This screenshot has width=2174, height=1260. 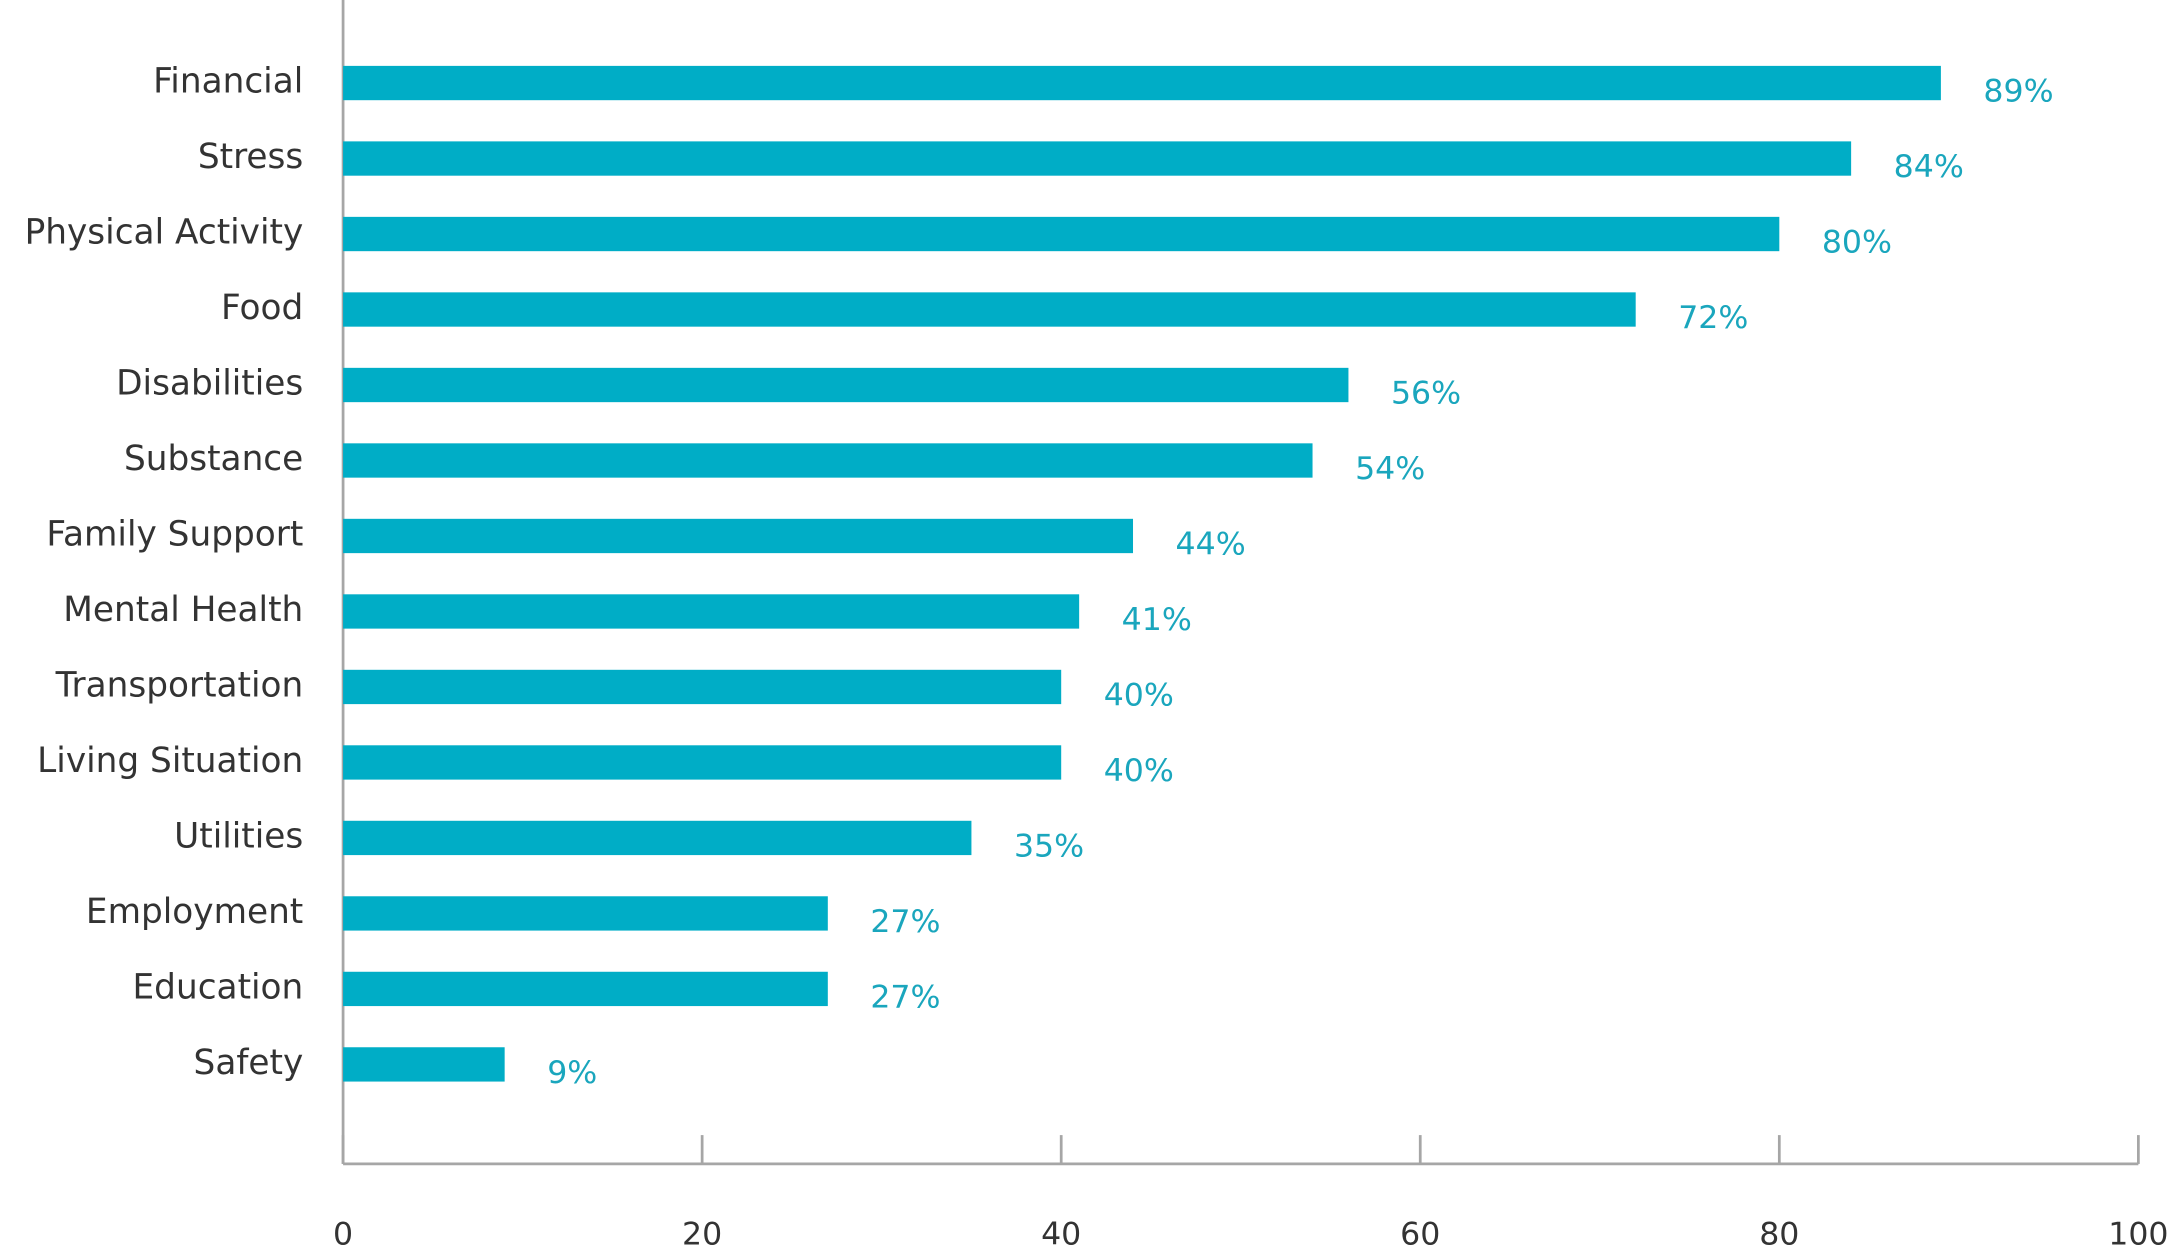 I want to click on value-label: 56%, so click(x=1426, y=394).